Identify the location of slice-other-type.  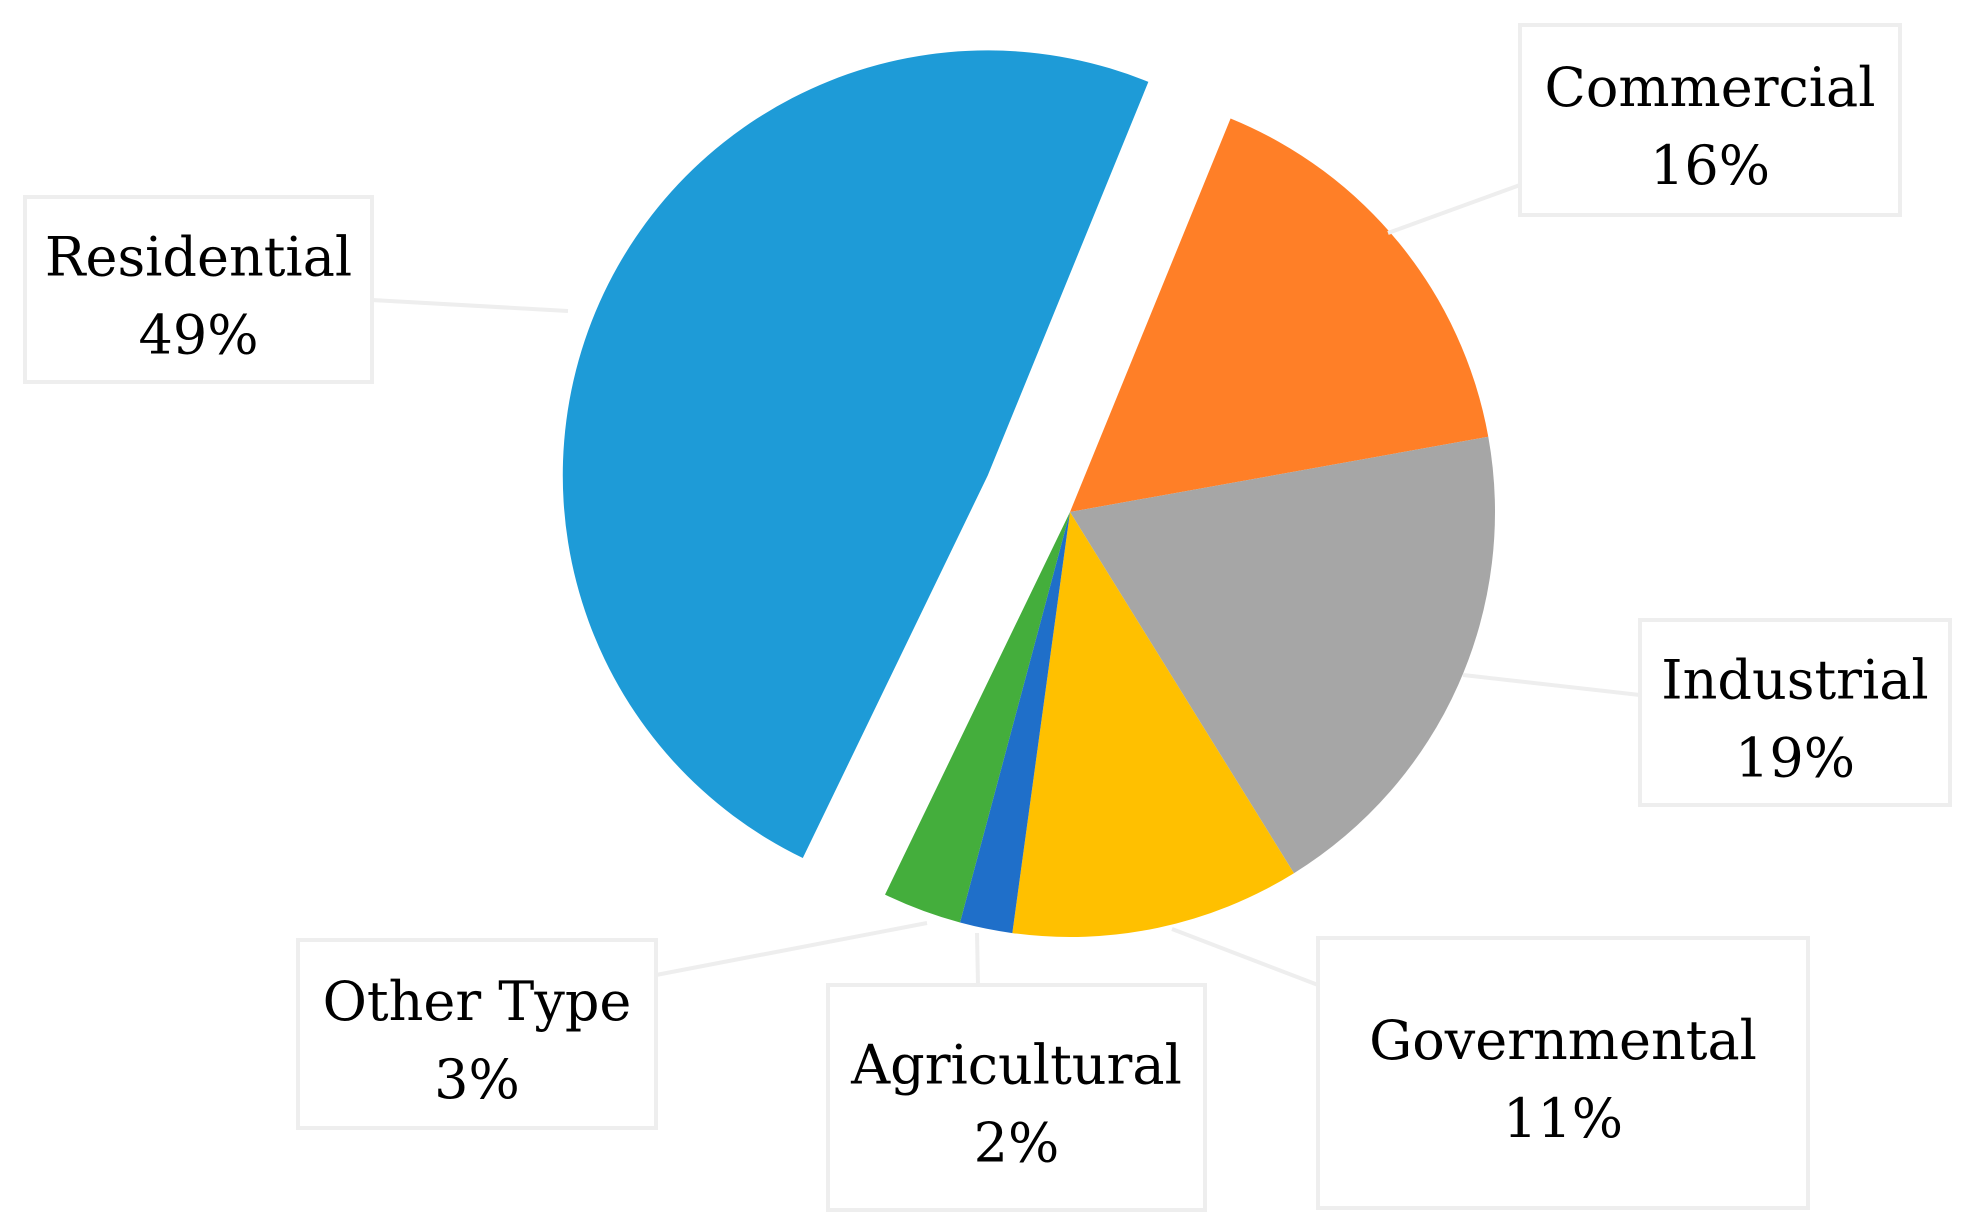
(977, 717).